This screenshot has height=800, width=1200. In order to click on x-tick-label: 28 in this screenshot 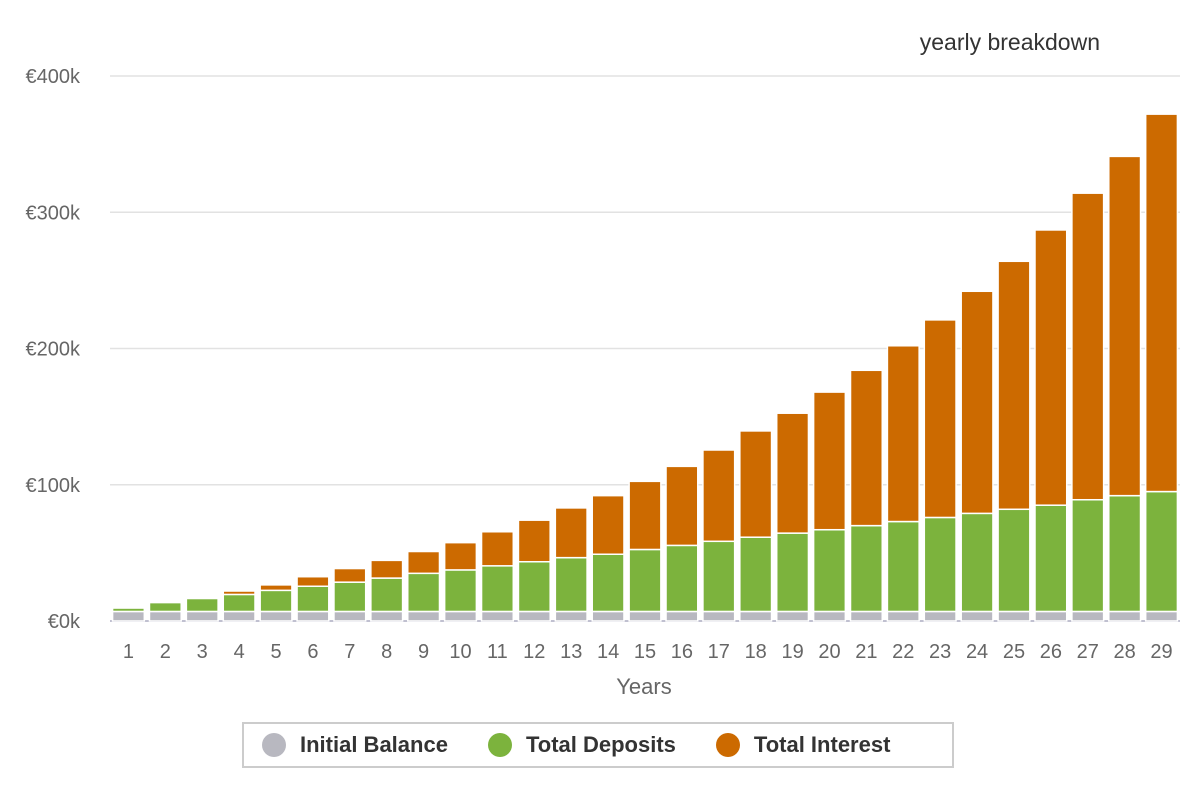, I will do `click(1125, 652)`.